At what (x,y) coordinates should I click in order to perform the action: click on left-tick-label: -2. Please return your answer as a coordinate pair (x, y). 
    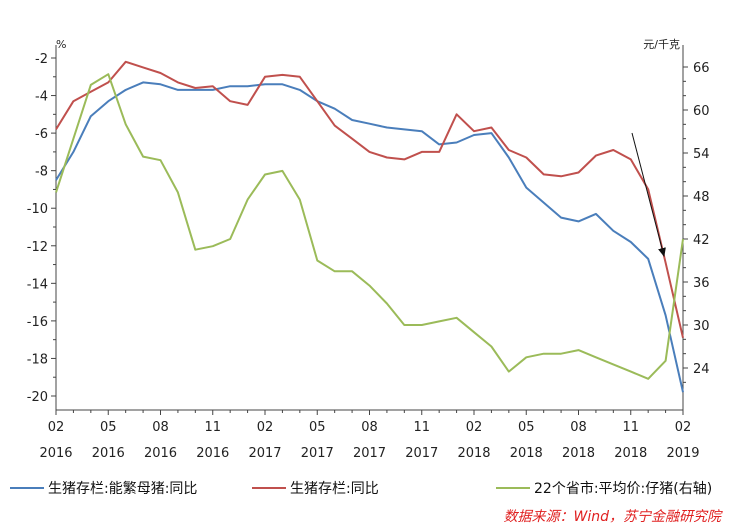
    Looking at the image, I should click on (41, 59).